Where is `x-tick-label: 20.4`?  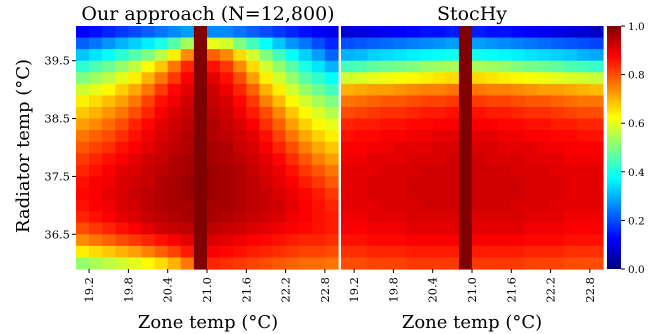 x-tick-label: 20.4 is located at coordinates (433, 290).